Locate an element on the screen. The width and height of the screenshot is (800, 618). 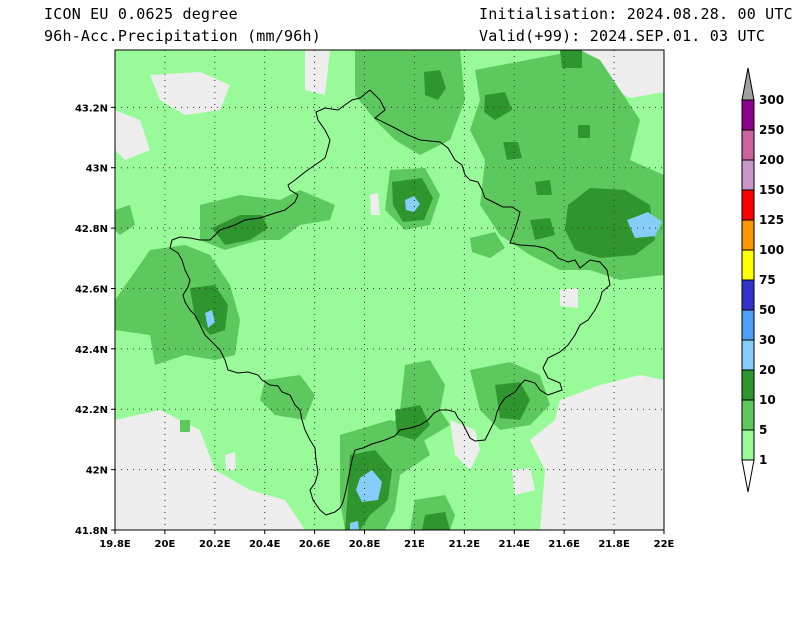
lon-tick-label: 21E is located at coordinates (414, 544).